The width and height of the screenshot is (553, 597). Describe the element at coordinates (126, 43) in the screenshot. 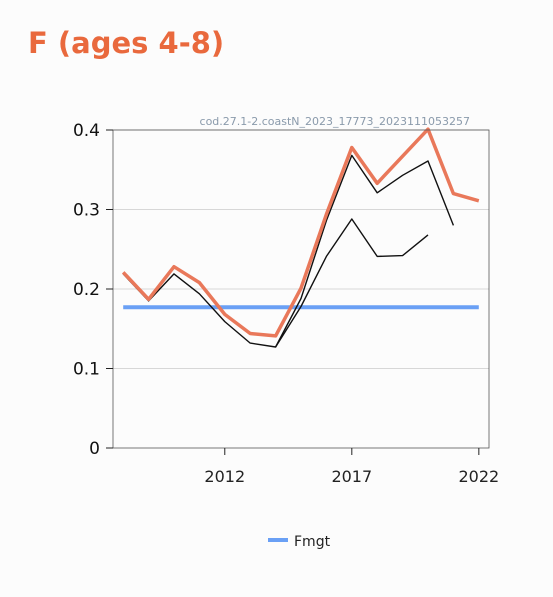

I see `chart-title: F (ages 4-8)` at that location.